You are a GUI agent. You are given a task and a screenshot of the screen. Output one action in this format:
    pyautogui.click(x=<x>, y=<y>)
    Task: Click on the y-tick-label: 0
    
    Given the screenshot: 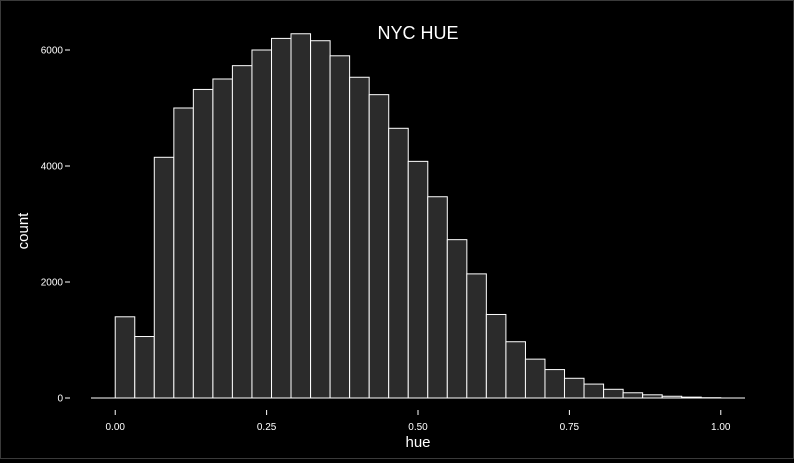 What is the action you would take?
    pyautogui.click(x=60, y=399)
    